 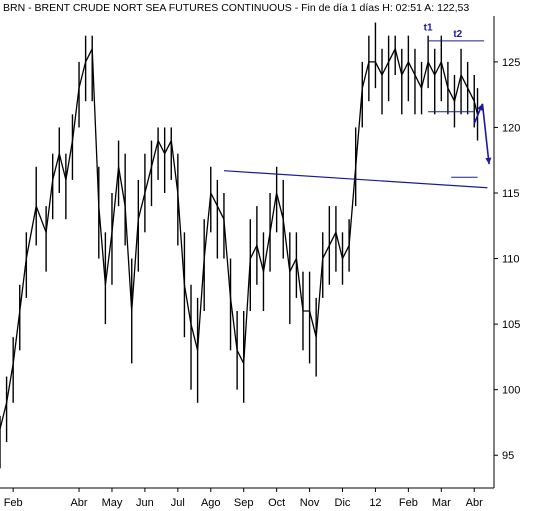 I want to click on arrow-down-head, so click(x=488, y=161).